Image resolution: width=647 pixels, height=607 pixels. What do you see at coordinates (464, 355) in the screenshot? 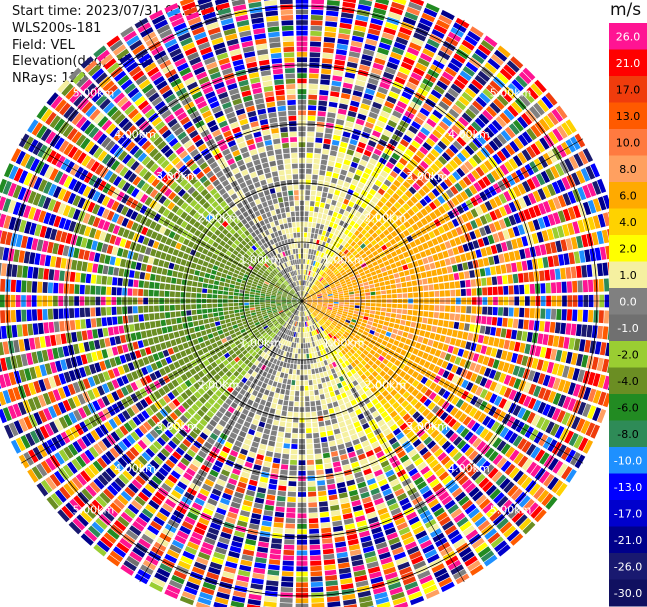
I see `ray-36-gates` at bounding box center [464, 355].